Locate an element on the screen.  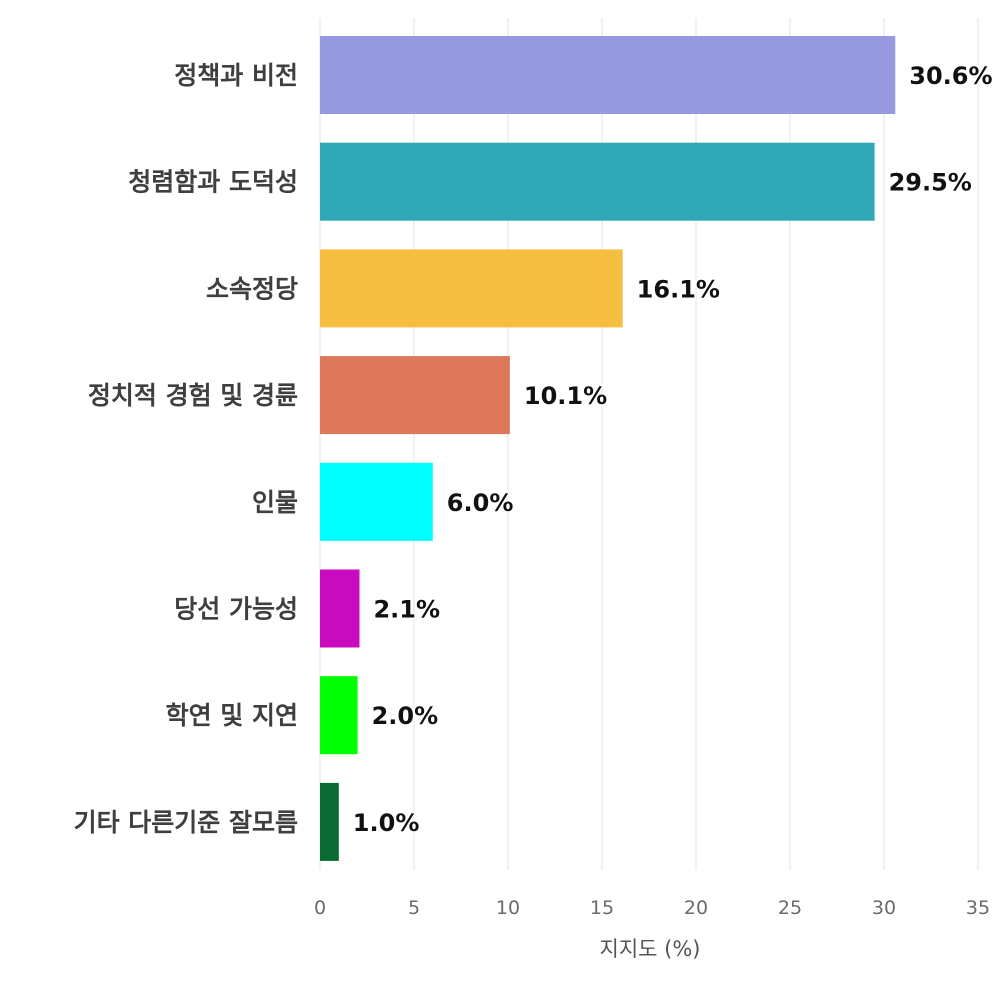
data-label: 2.1% is located at coordinates (406, 610).